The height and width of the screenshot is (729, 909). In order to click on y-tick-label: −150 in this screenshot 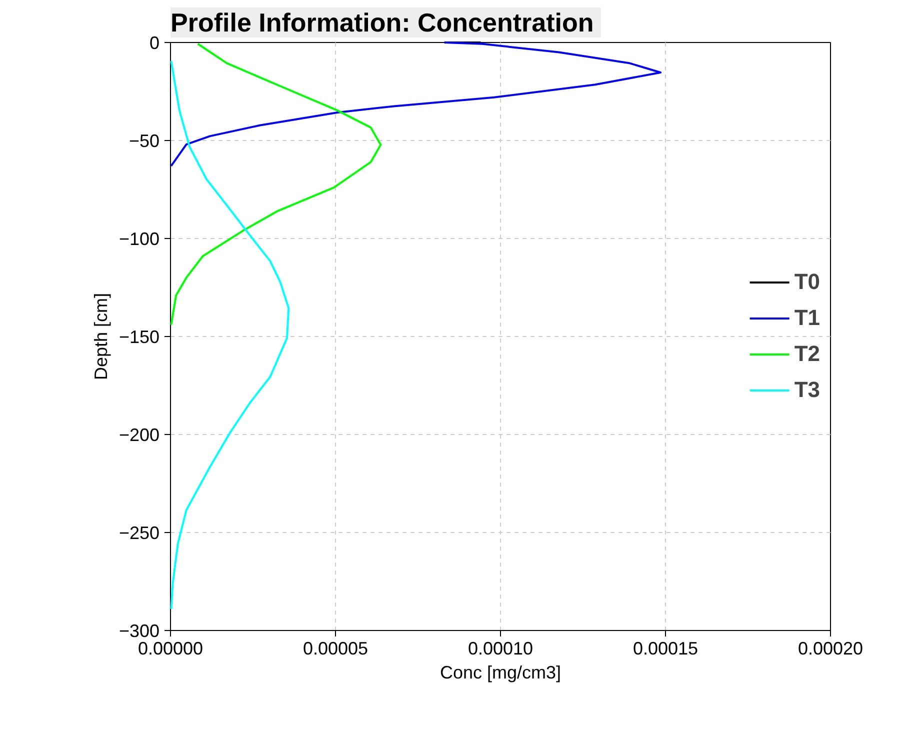, I will do `click(139, 337)`.